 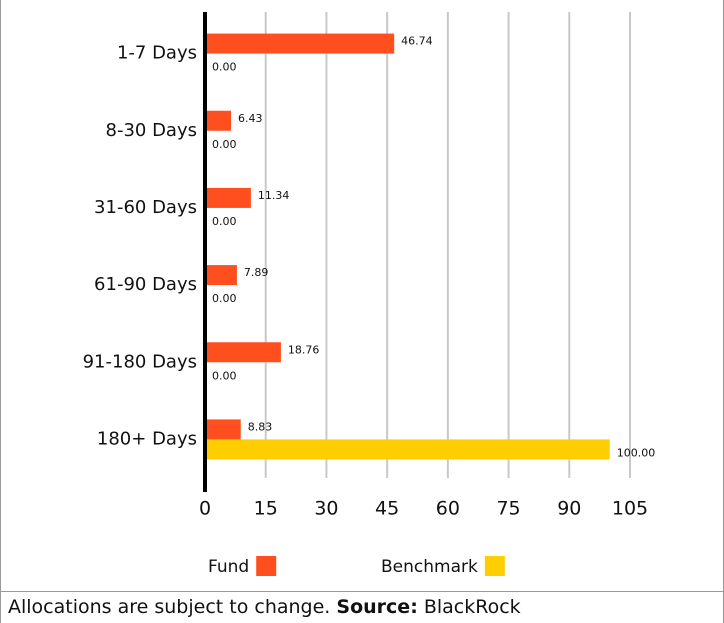 What do you see at coordinates (266, 509) in the screenshot?
I see `x-tick-label: 15` at bounding box center [266, 509].